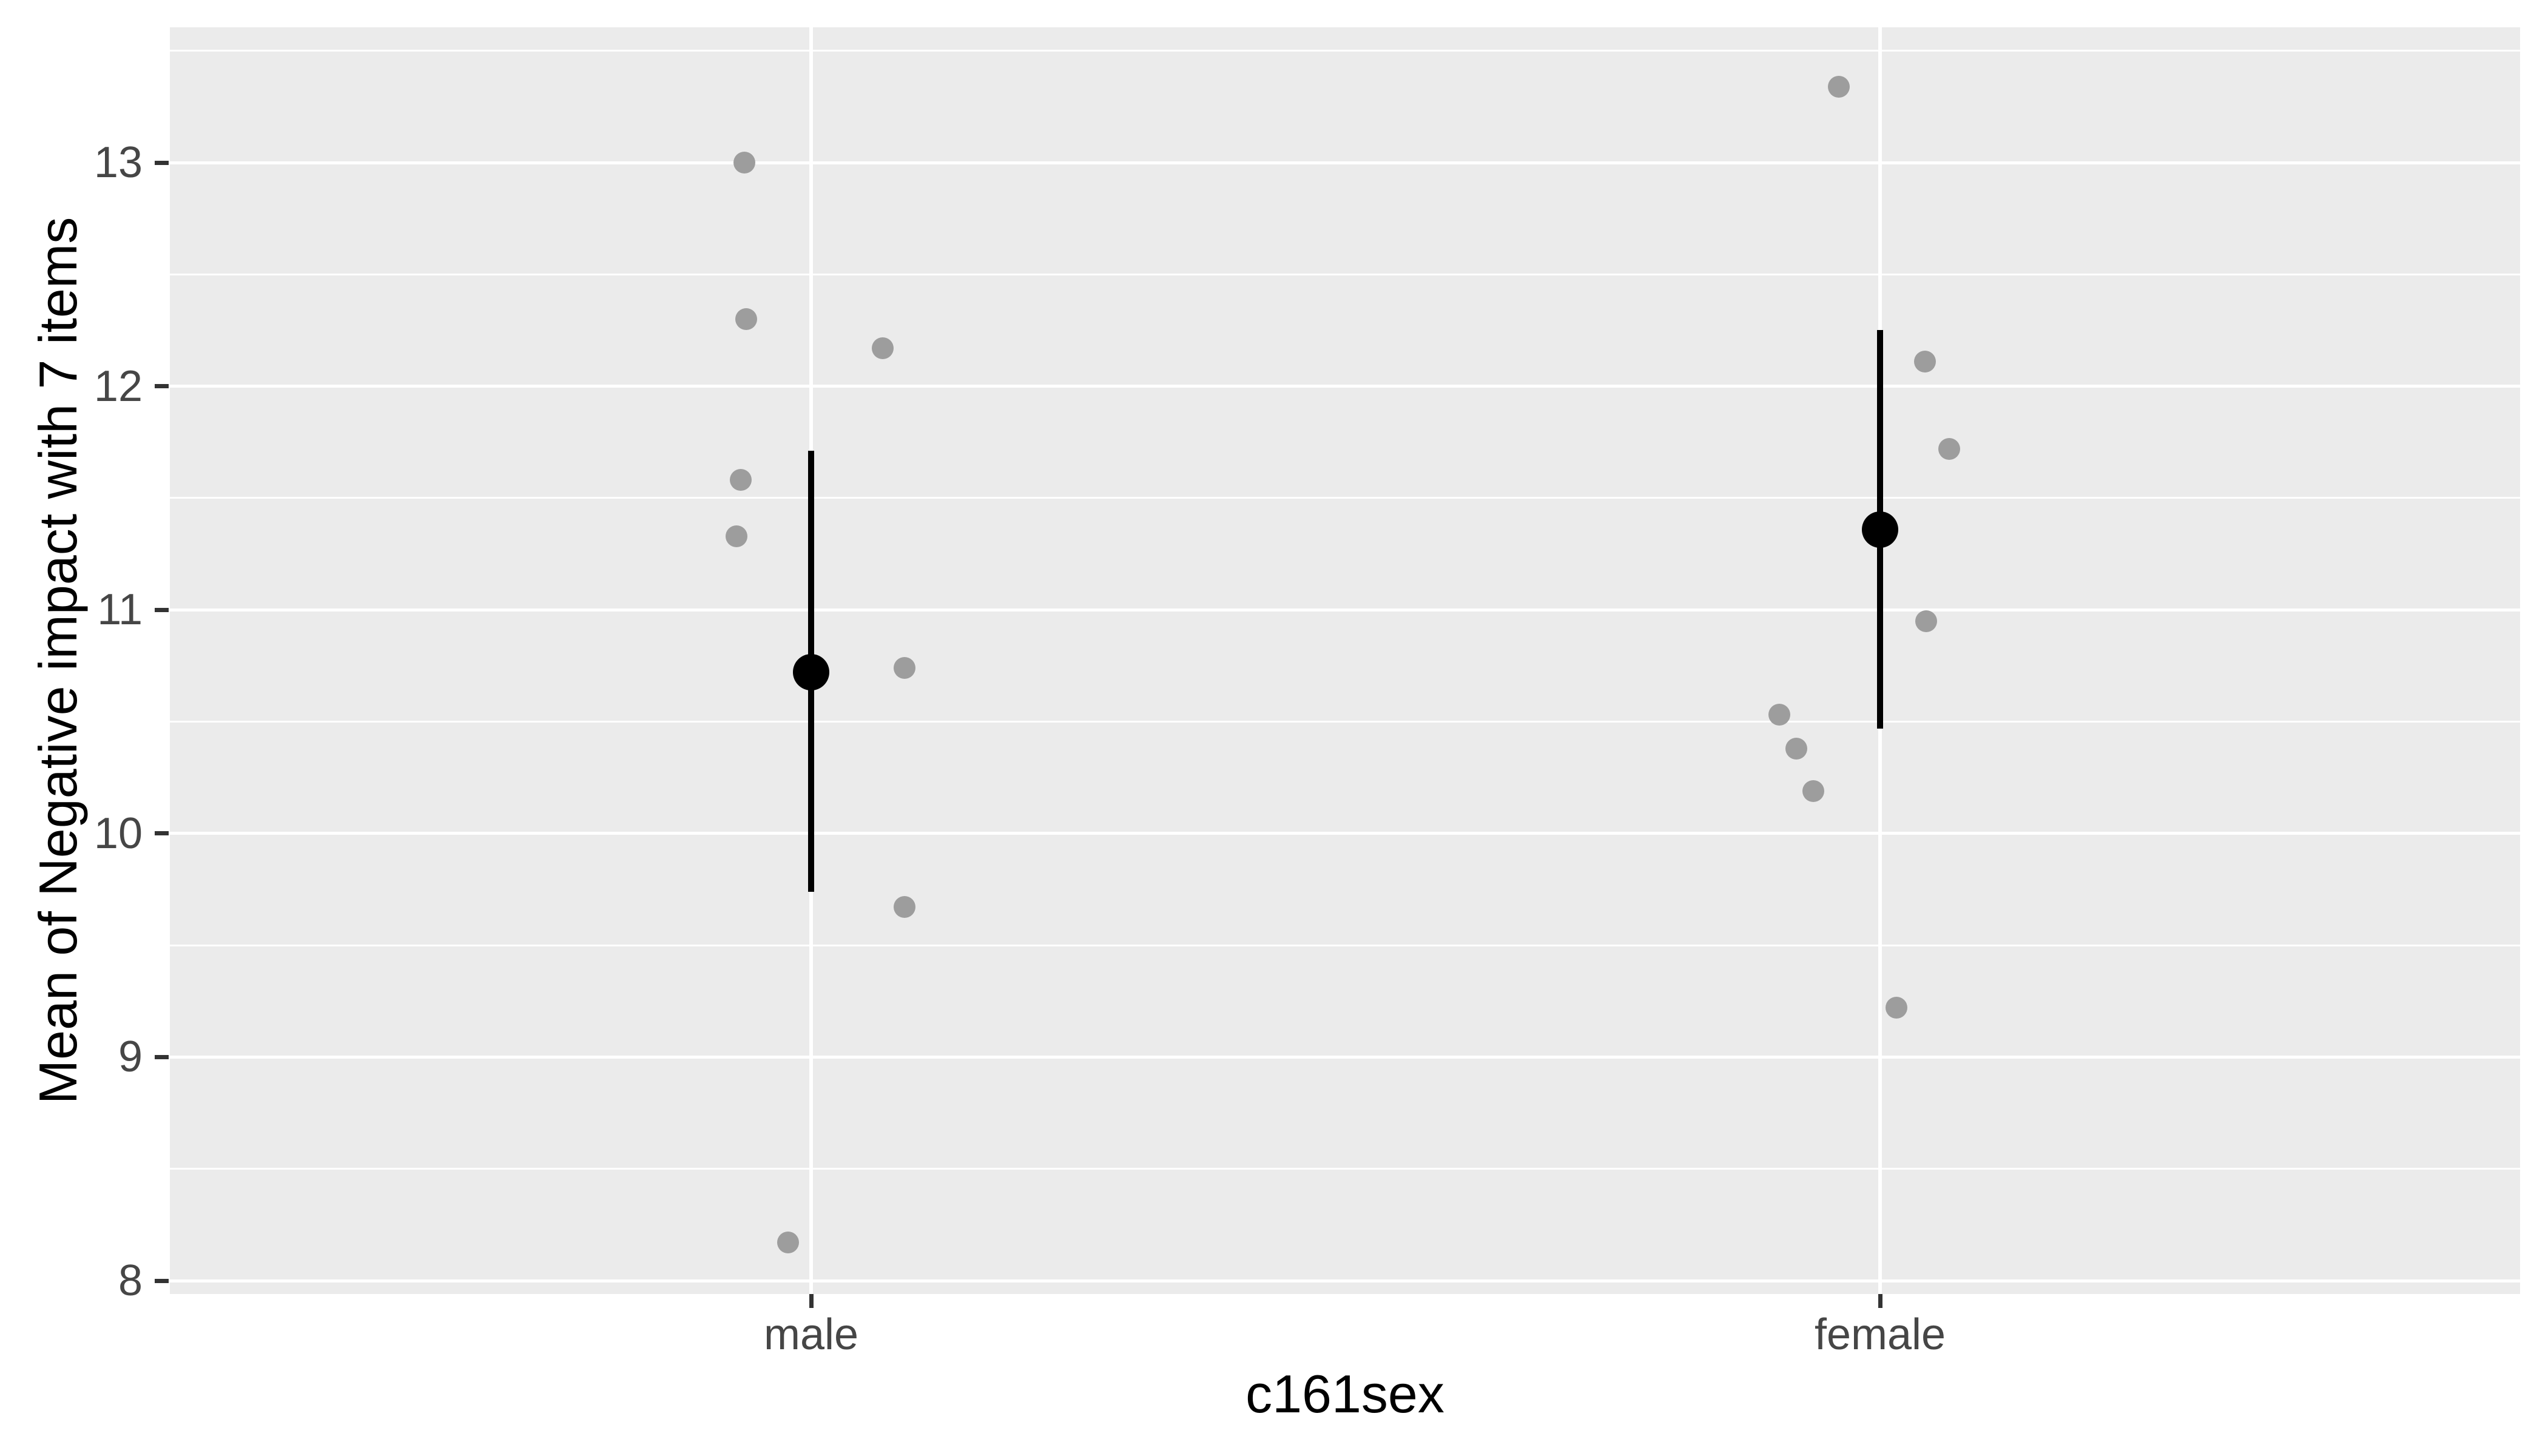 The image size is (2548, 1456). What do you see at coordinates (1344, 1394) in the screenshot?
I see `x-axis-title: c161sex` at bounding box center [1344, 1394].